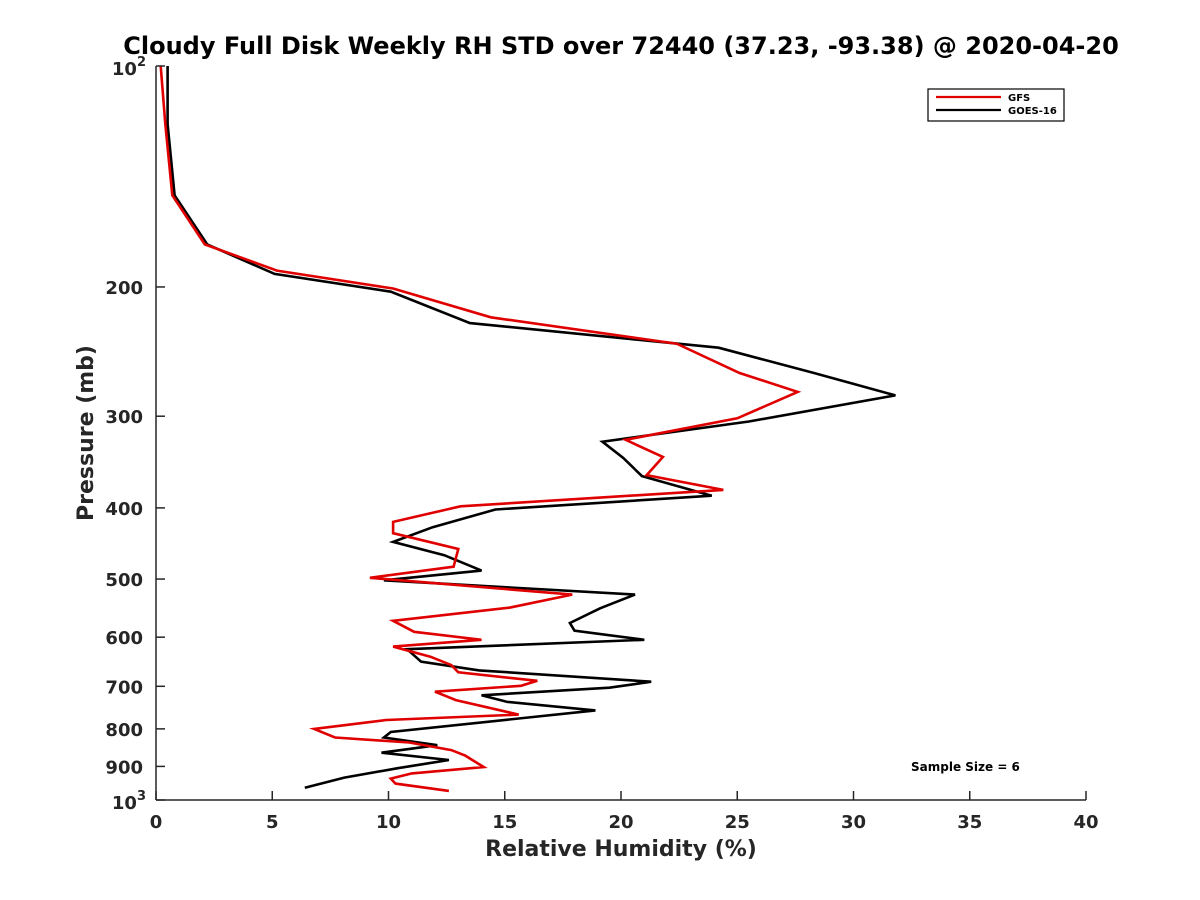  What do you see at coordinates (620, 822) in the screenshot?
I see `x-tick-label: 20` at bounding box center [620, 822].